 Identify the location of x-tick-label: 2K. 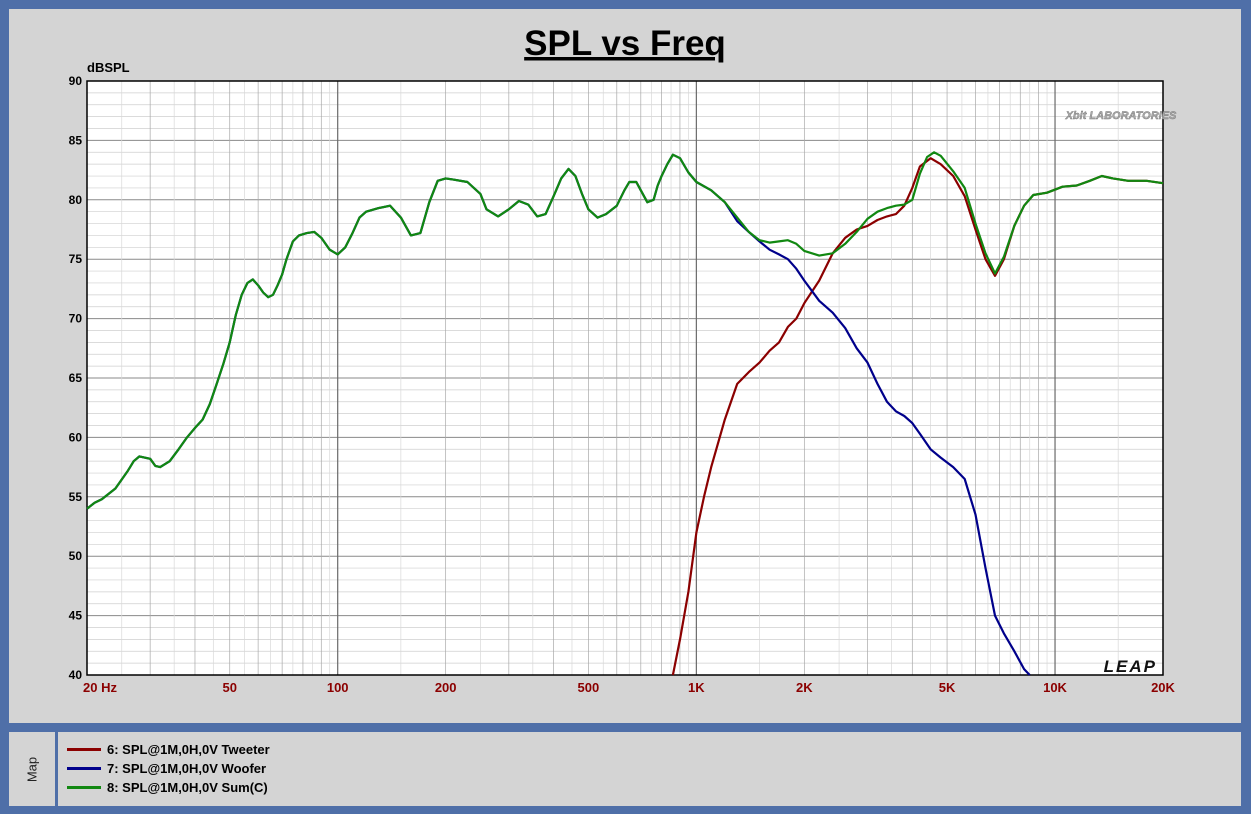
(804, 687).